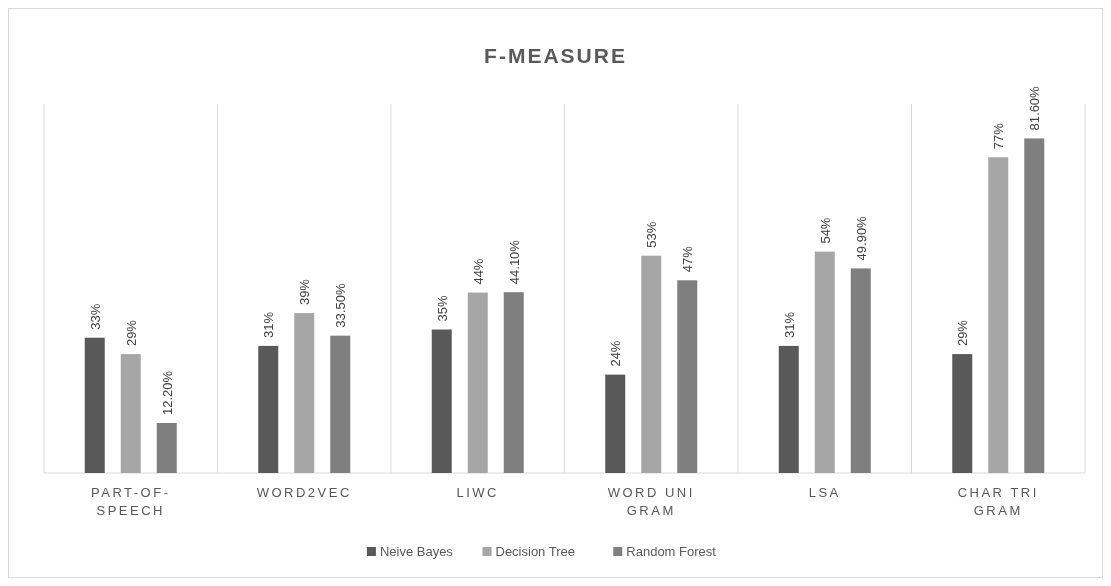 The height and width of the screenshot is (586, 1111). I want to click on data-label: 35%, so click(442, 308).